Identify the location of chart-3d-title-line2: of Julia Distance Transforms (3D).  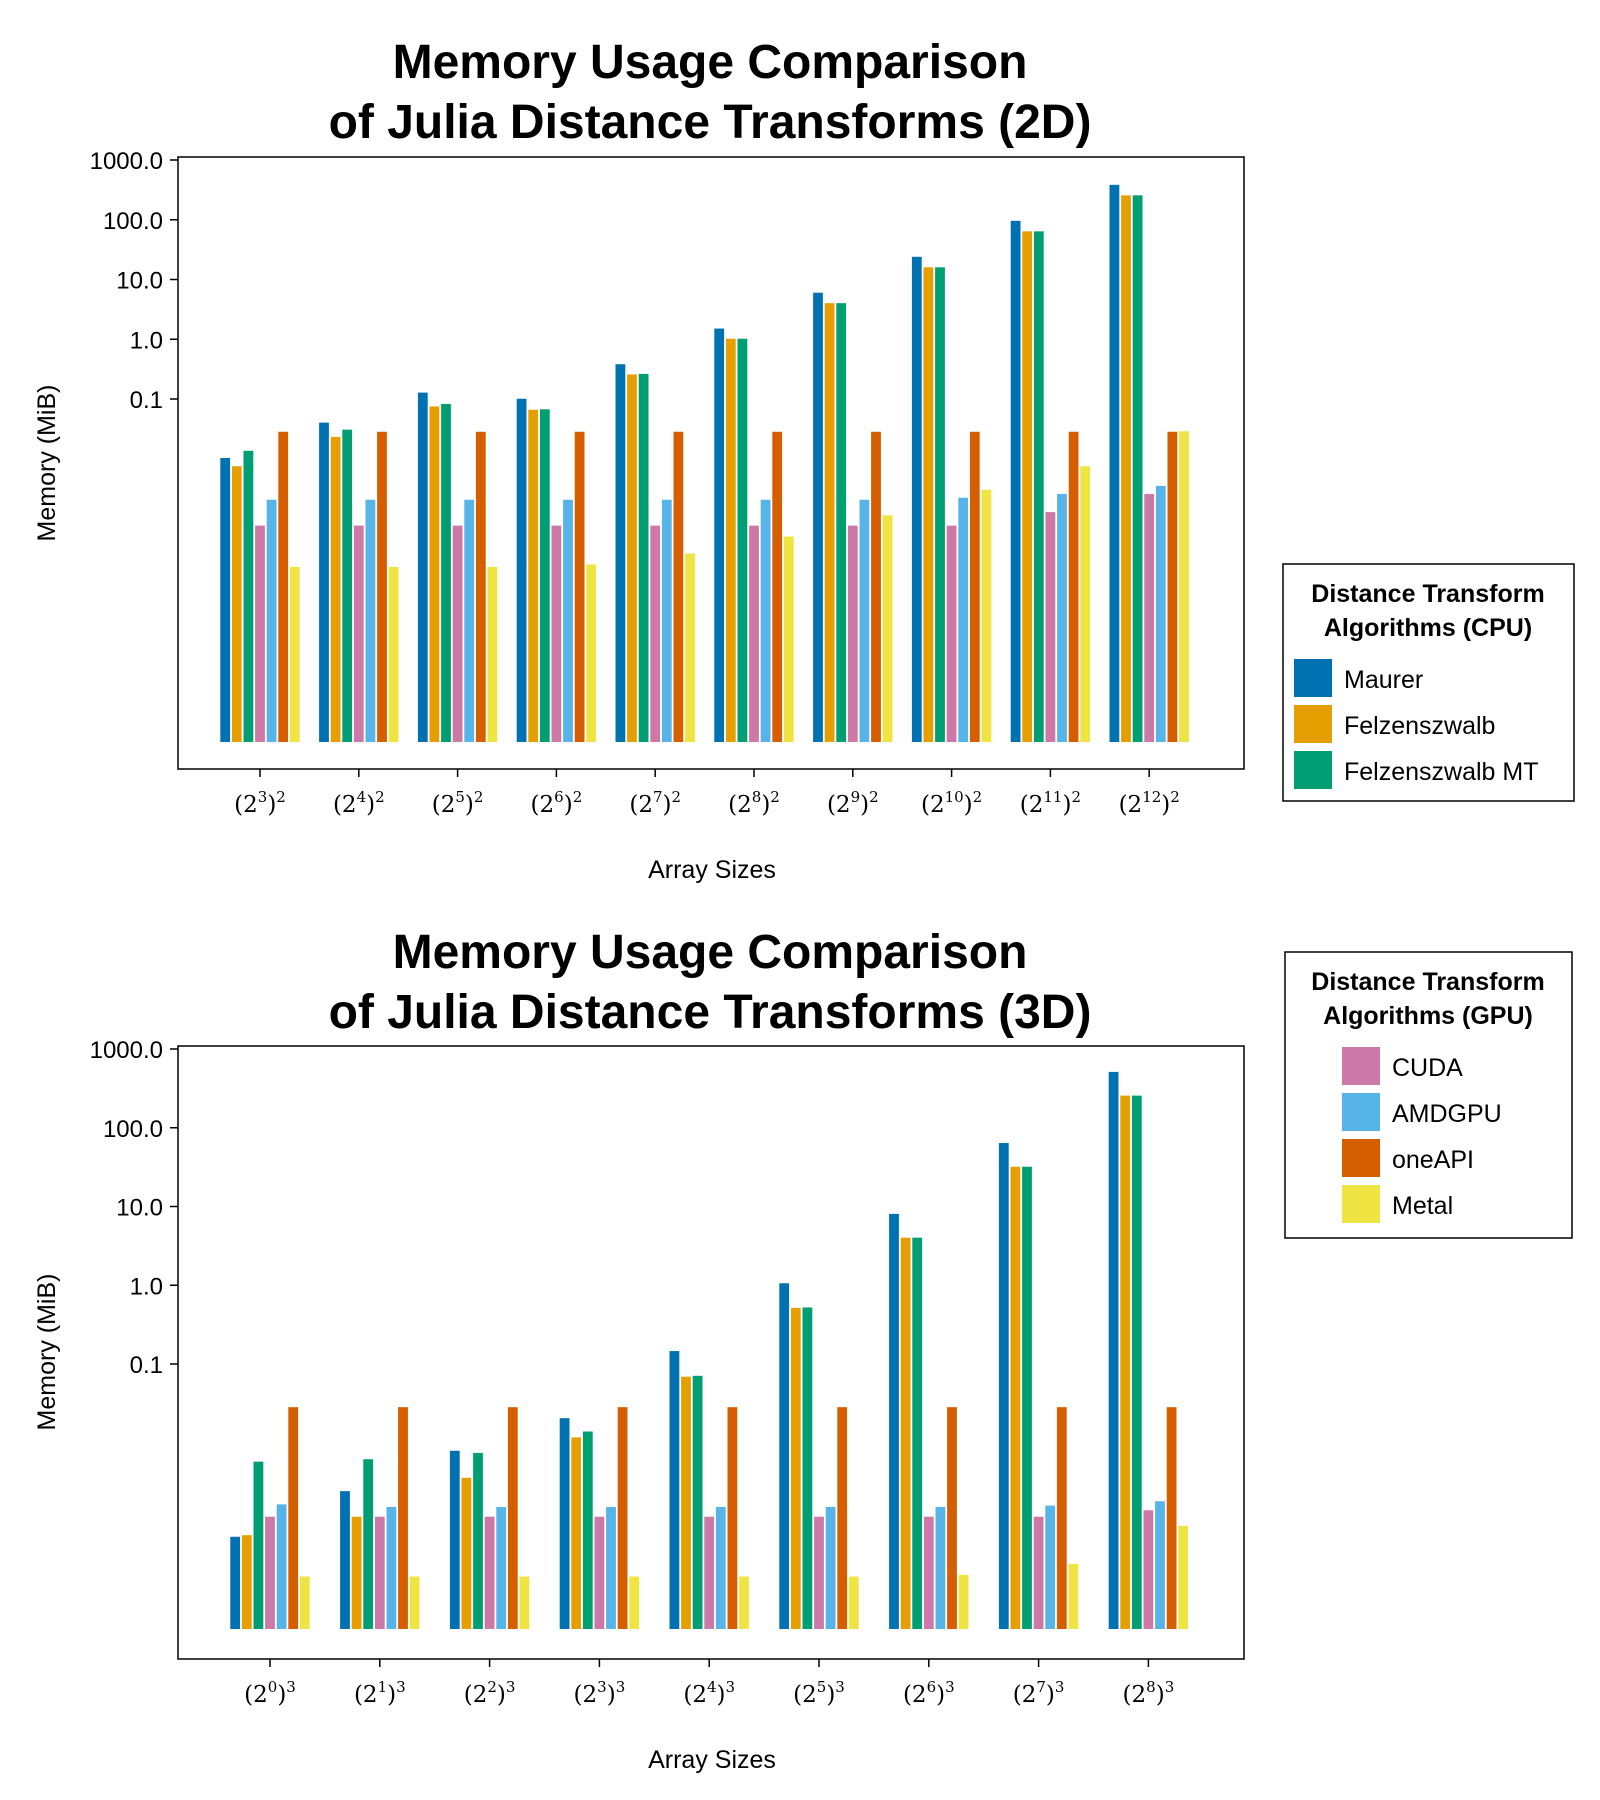
(710, 1012).